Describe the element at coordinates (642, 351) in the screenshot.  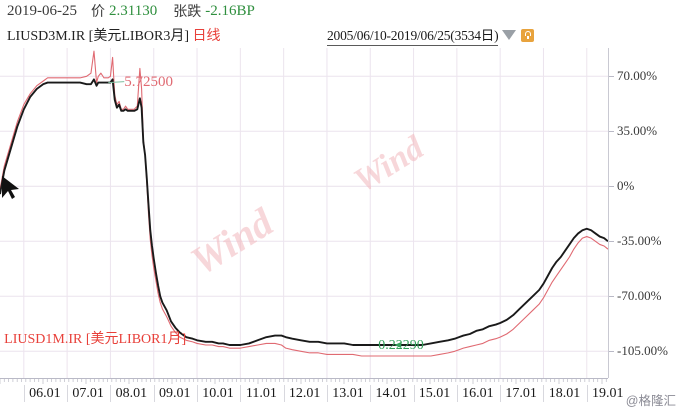
I see `y-axis-label: -105.00%` at that location.